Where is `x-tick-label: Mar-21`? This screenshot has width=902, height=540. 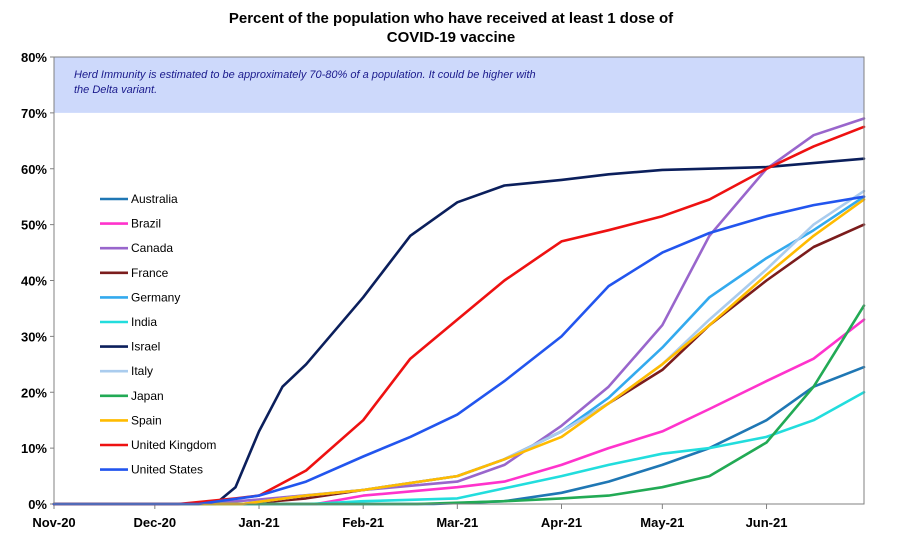
x-tick-label: Mar-21 is located at coordinates (457, 522).